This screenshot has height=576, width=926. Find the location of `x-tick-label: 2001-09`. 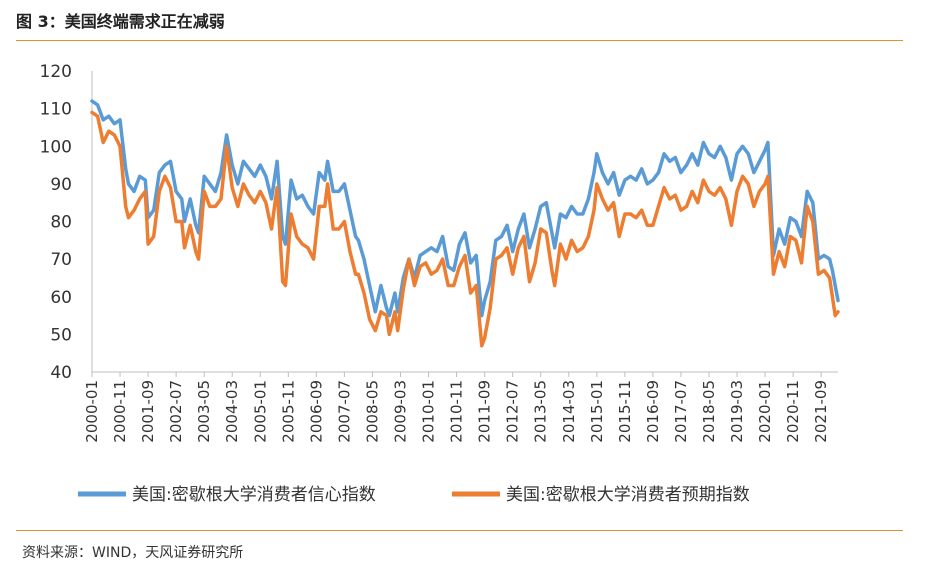

x-tick-label: 2001-09 is located at coordinates (148, 411).